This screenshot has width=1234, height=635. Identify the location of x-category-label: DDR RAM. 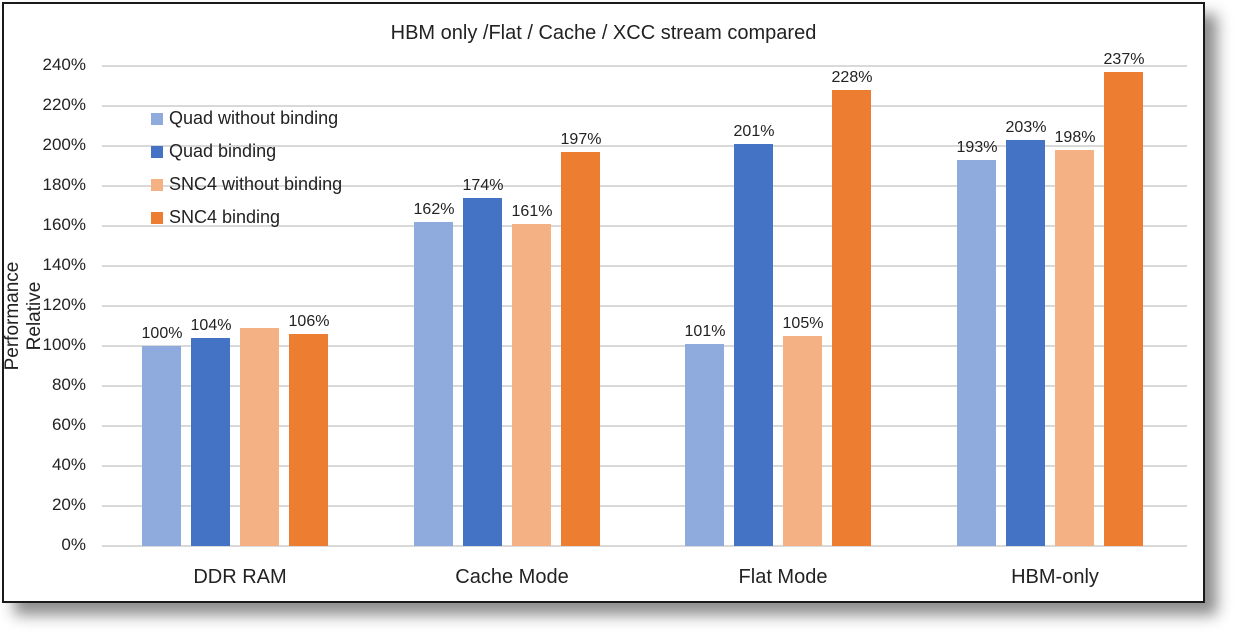
(240, 577).